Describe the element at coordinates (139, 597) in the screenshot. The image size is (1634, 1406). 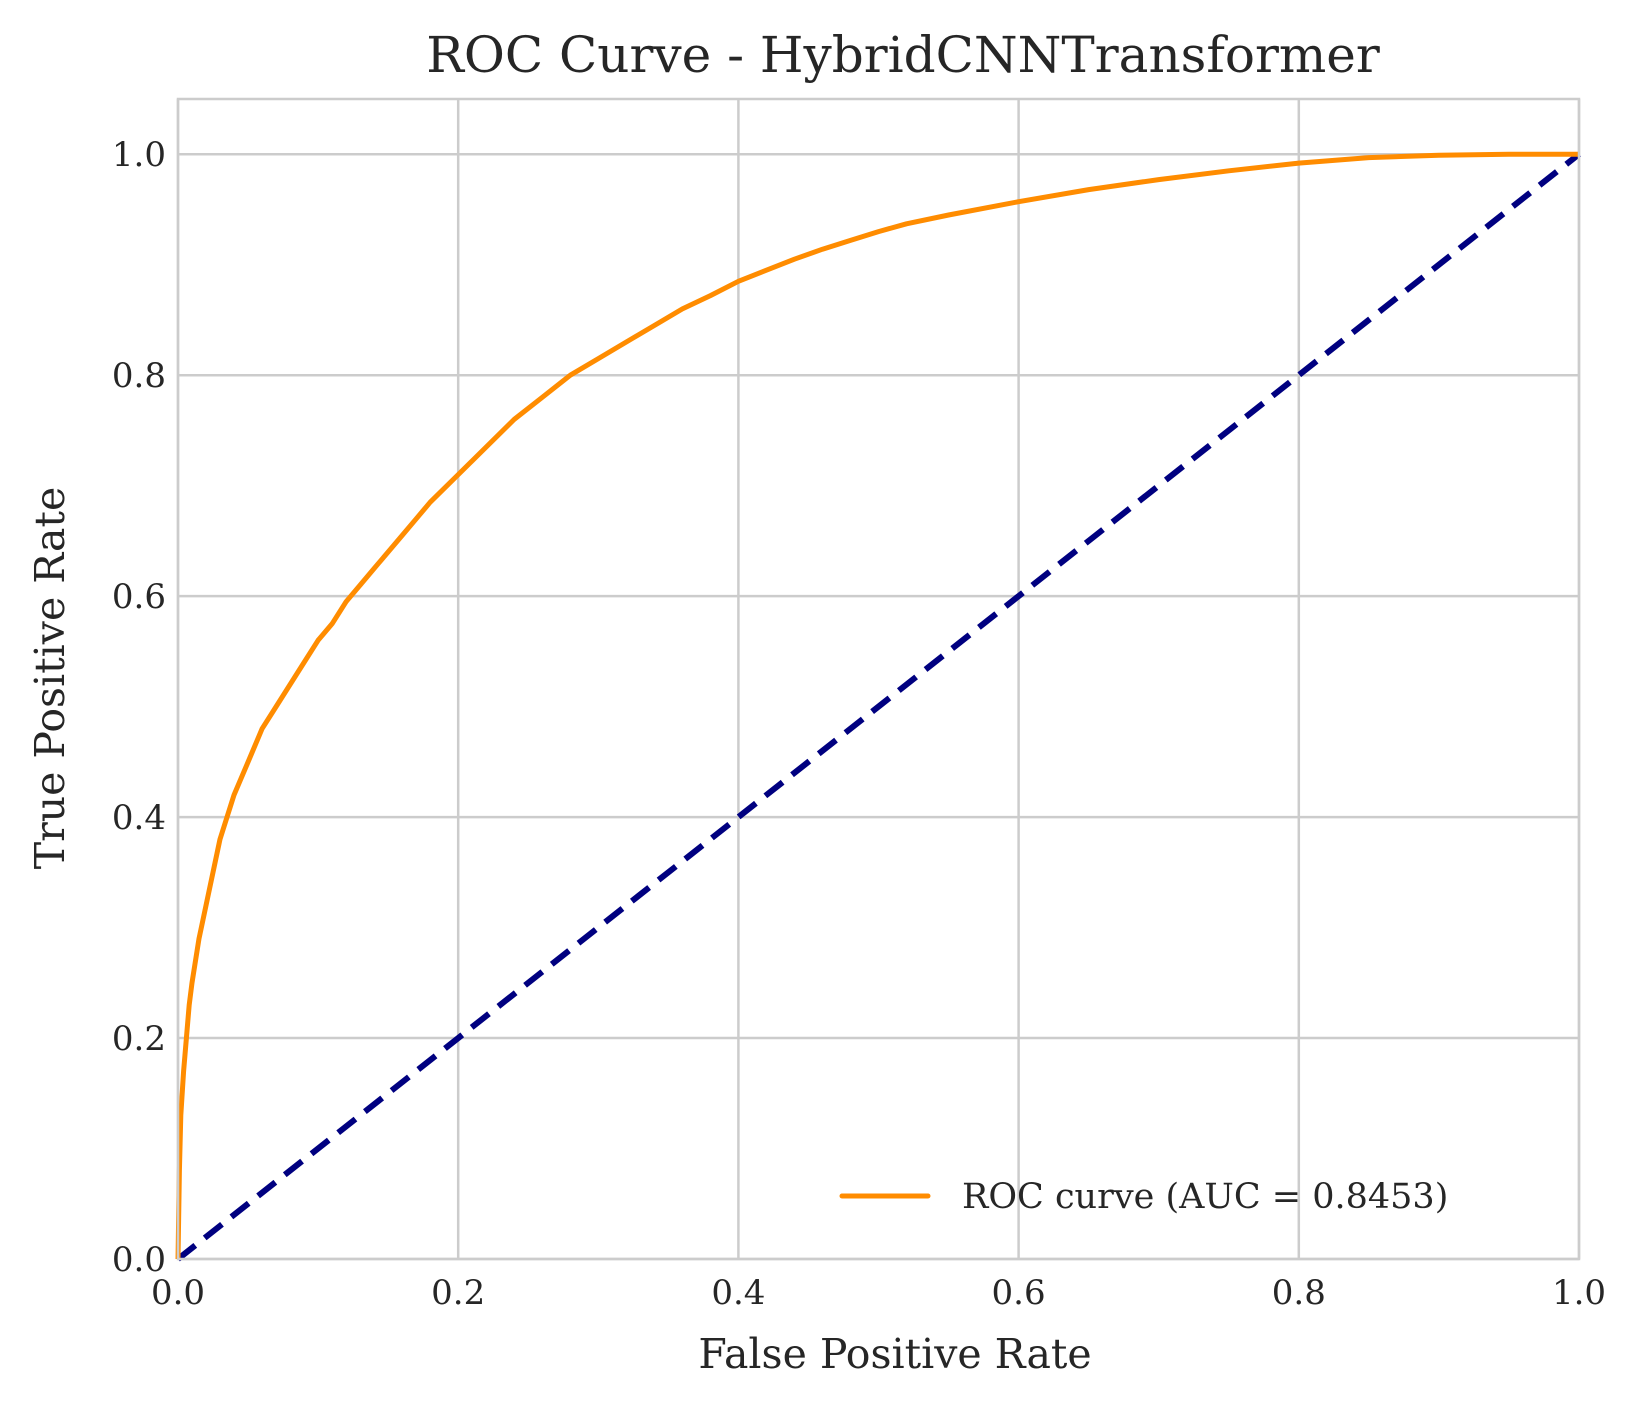
I see `y-tick-label-3: 0.6` at that location.